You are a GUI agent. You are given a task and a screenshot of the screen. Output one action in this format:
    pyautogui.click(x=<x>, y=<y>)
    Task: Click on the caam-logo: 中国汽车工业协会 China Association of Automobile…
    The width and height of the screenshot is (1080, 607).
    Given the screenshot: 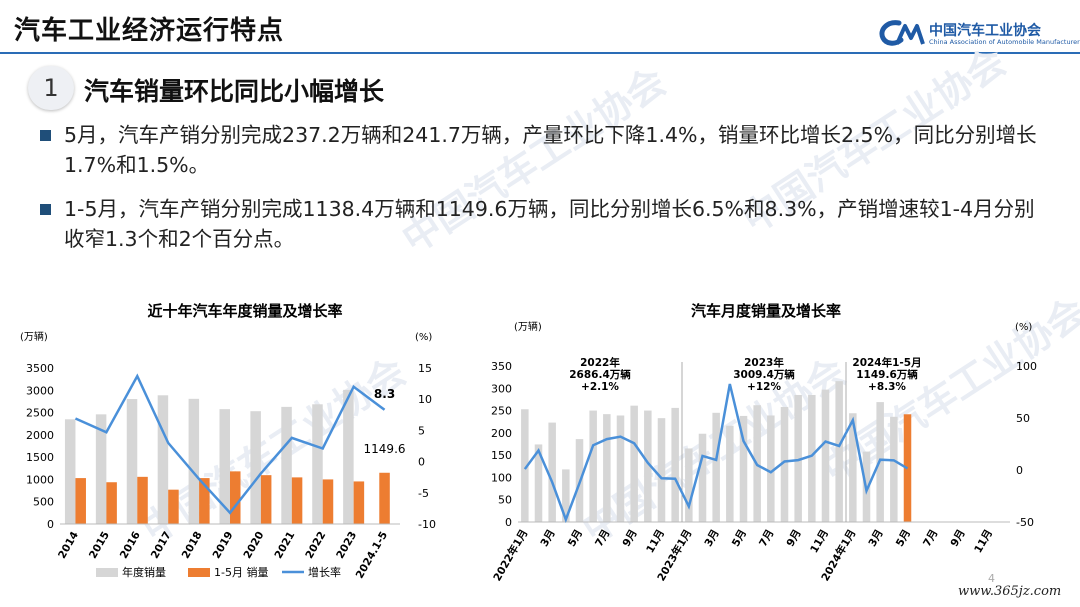 What is the action you would take?
    pyautogui.click(x=978, y=34)
    